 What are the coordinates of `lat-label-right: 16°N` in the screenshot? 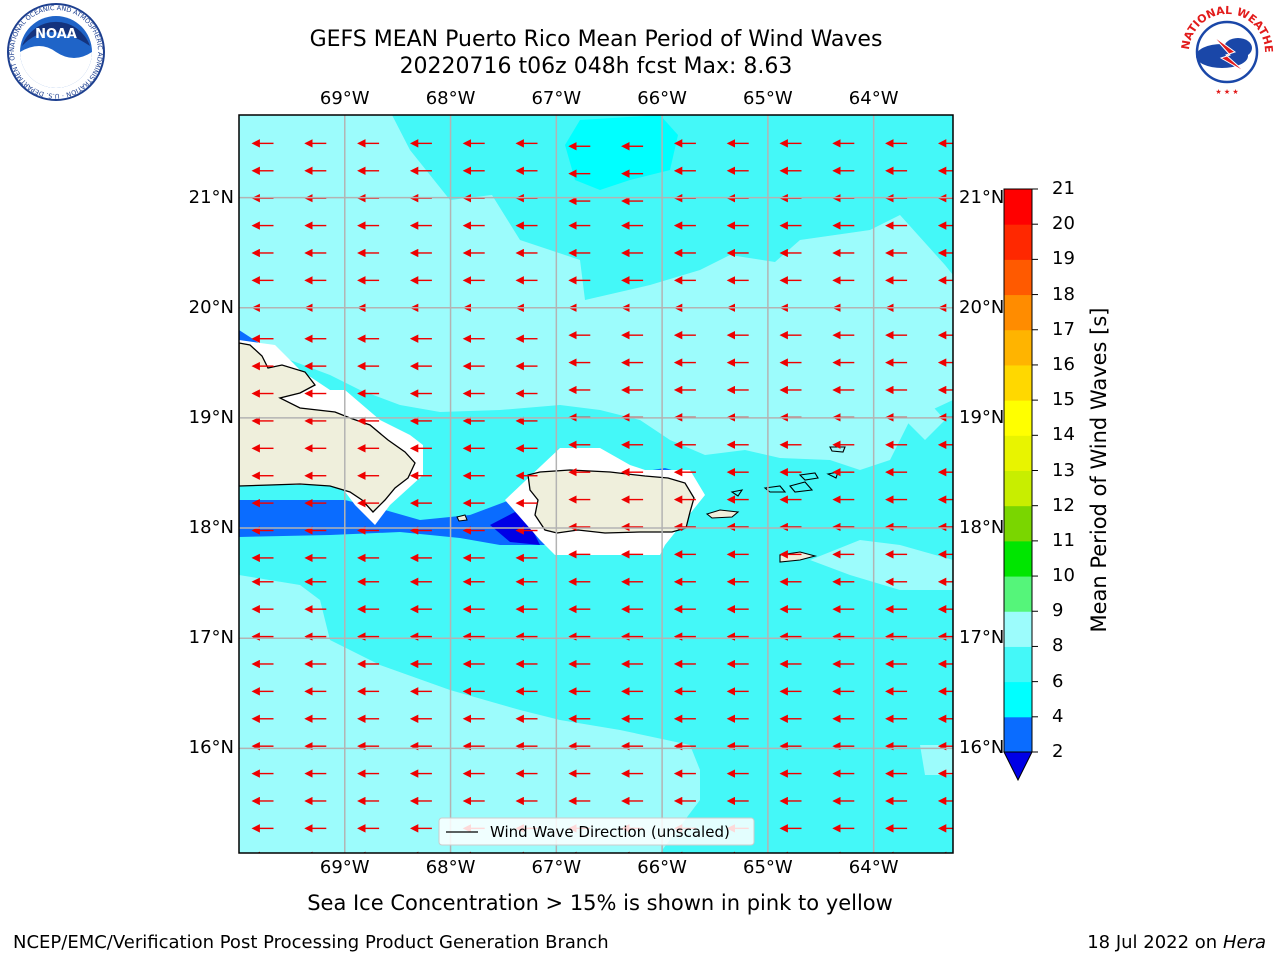 It's located at (982, 748).